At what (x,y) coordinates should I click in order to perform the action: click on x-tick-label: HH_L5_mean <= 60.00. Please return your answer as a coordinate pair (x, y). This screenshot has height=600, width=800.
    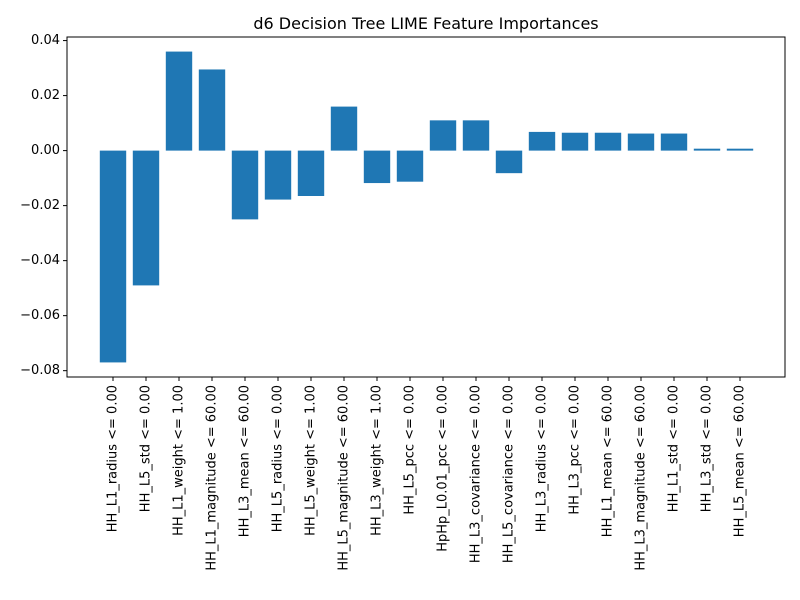
    Looking at the image, I should click on (740, 461).